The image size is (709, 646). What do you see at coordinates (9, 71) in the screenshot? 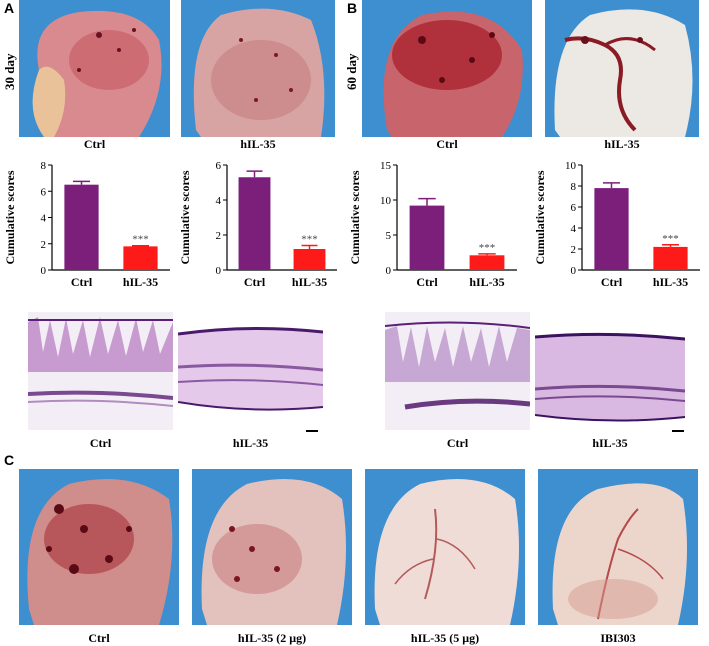
I see `day-label-30: 30 day` at bounding box center [9, 71].